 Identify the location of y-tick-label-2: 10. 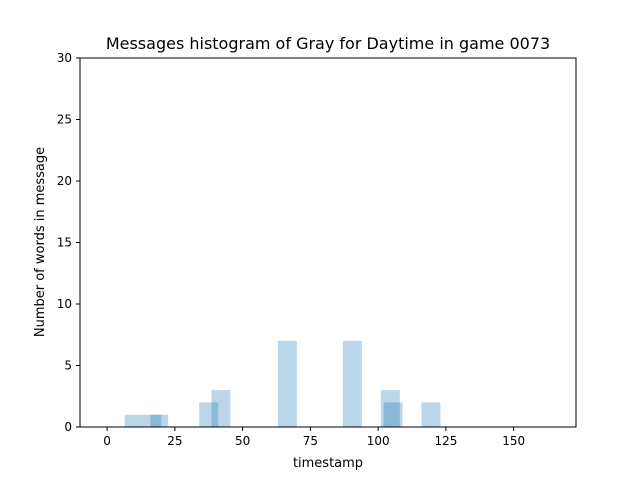
(64, 304).